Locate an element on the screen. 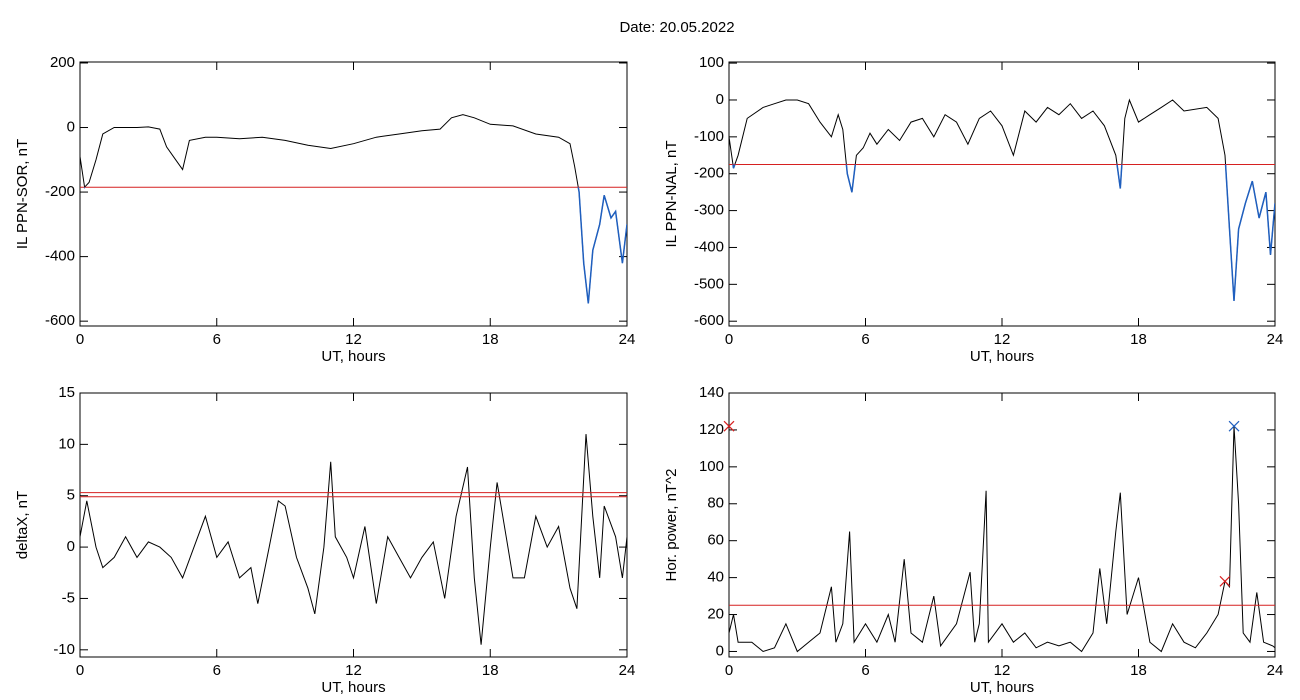 Image resolution: width=1300 pixels, height=700 pixels. y-tick-label: 10 is located at coordinates (66, 443).